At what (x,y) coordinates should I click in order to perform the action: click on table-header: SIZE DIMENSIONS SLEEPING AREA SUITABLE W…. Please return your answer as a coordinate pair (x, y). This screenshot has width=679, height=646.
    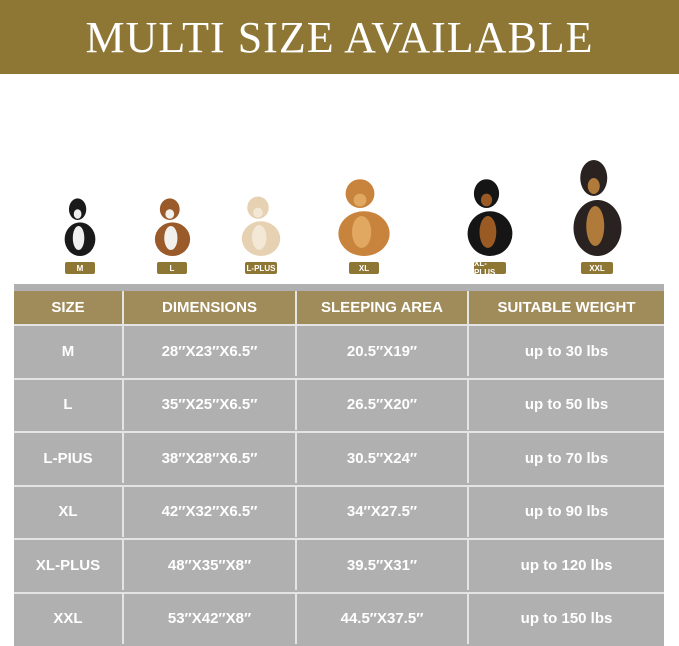
    Looking at the image, I should click on (339, 307).